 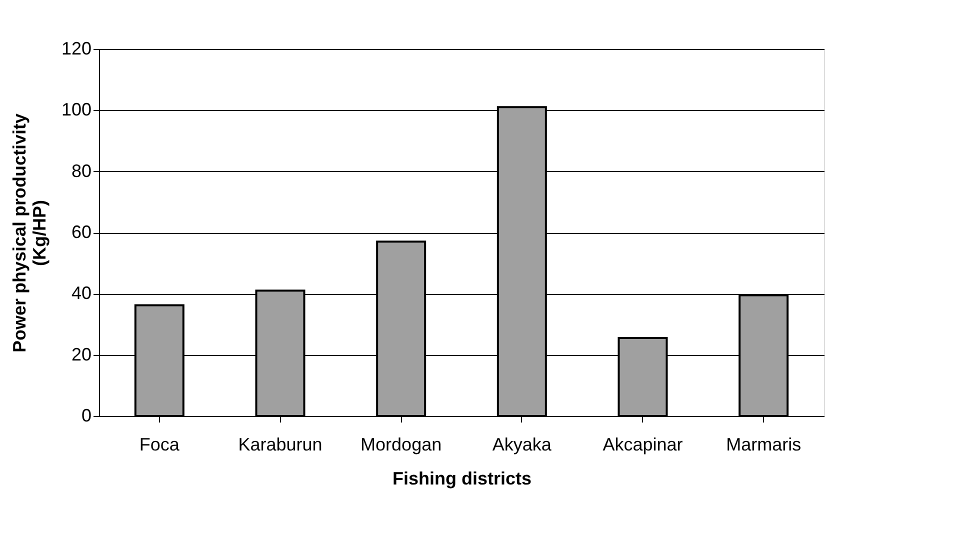 What do you see at coordinates (764, 444) in the screenshot?
I see `x-tick-label: Marmaris` at bounding box center [764, 444].